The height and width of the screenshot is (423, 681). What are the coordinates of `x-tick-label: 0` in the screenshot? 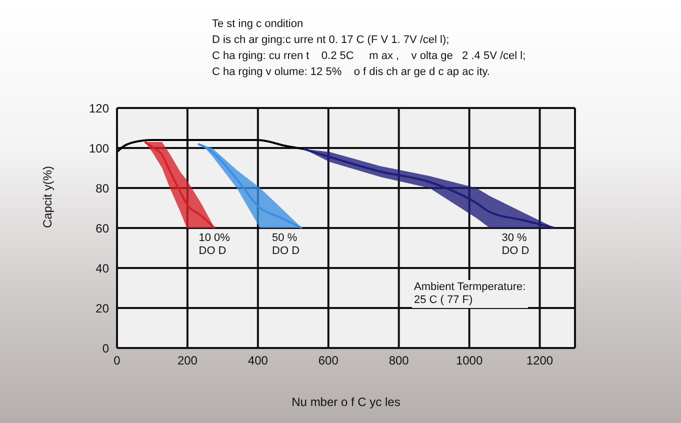 It's located at (117, 361).